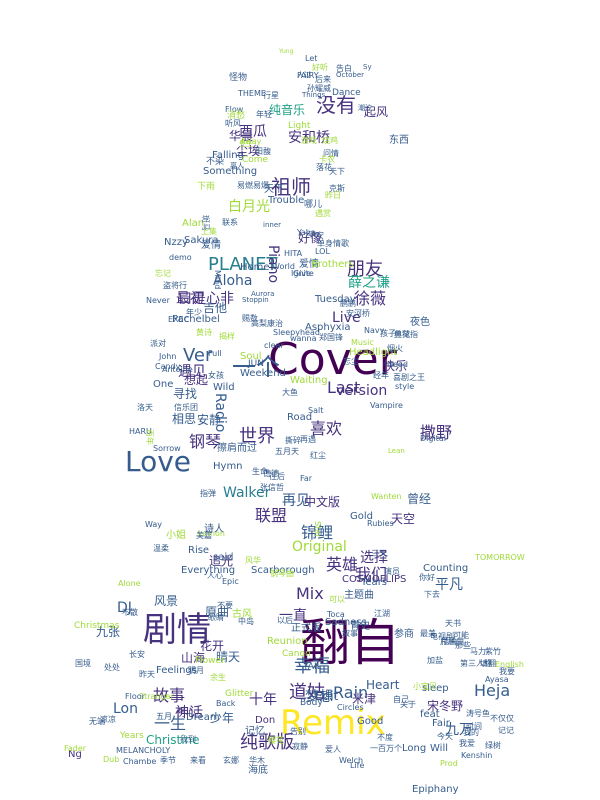  Describe the element at coordinates (319, 697) in the screenshot. I see `cloud-word: 梦想` at that location.